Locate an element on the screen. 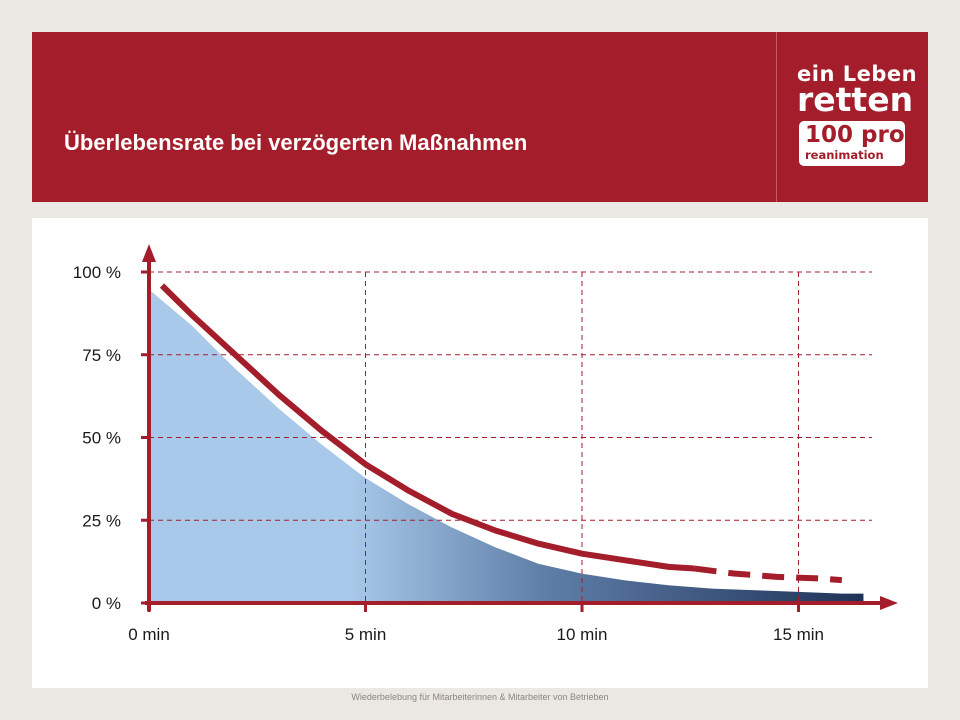 The width and height of the screenshot is (960, 720). y-tick-label: 50 % is located at coordinates (101, 438).